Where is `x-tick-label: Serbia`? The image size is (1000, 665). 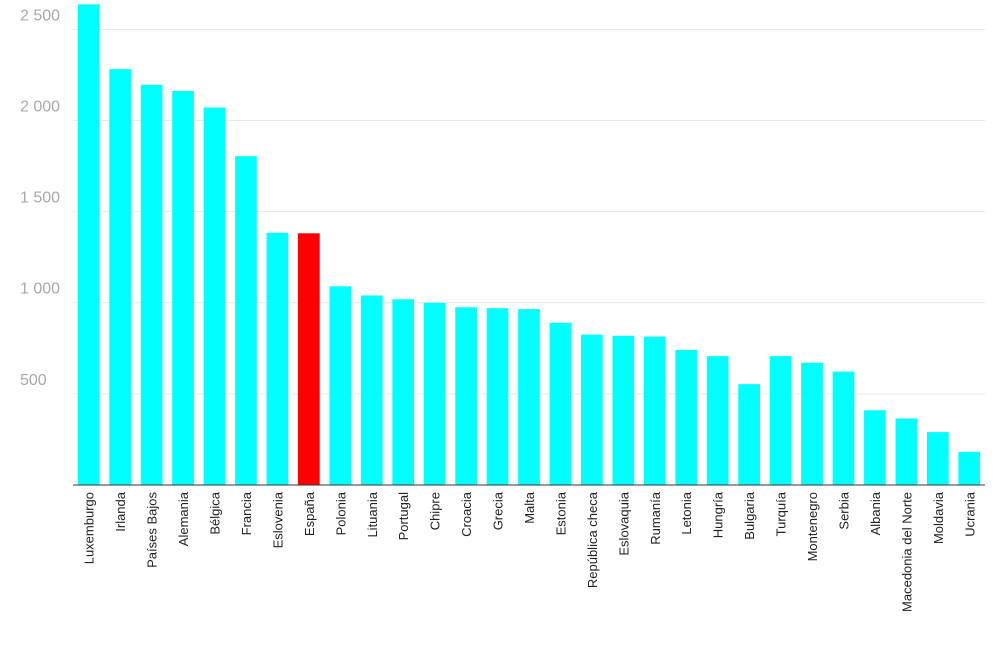
x-tick-label: Serbia is located at coordinates (843, 510).